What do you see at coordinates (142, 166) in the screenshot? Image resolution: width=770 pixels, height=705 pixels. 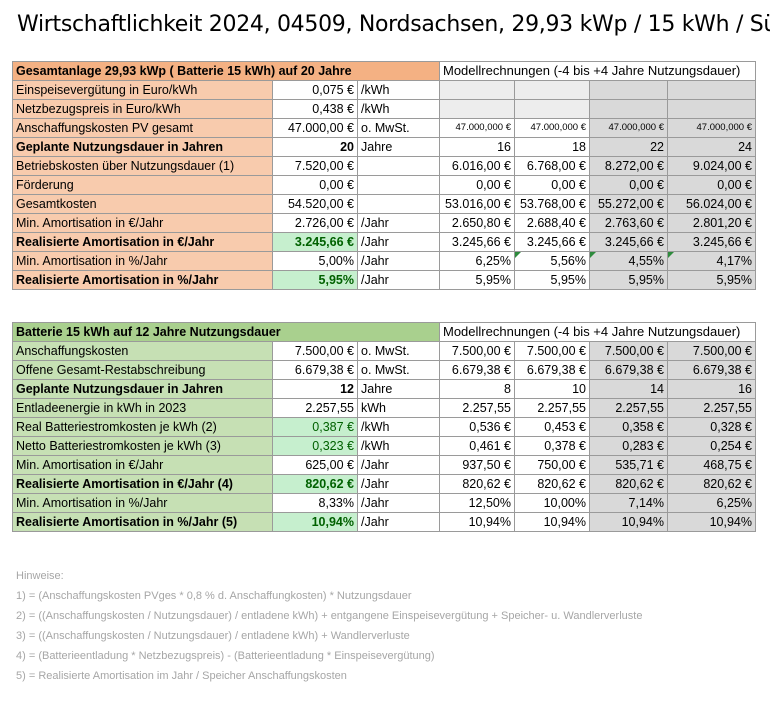 I see `row-label: Betriebskosten über Nutzungsdauer (1)` at bounding box center [142, 166].